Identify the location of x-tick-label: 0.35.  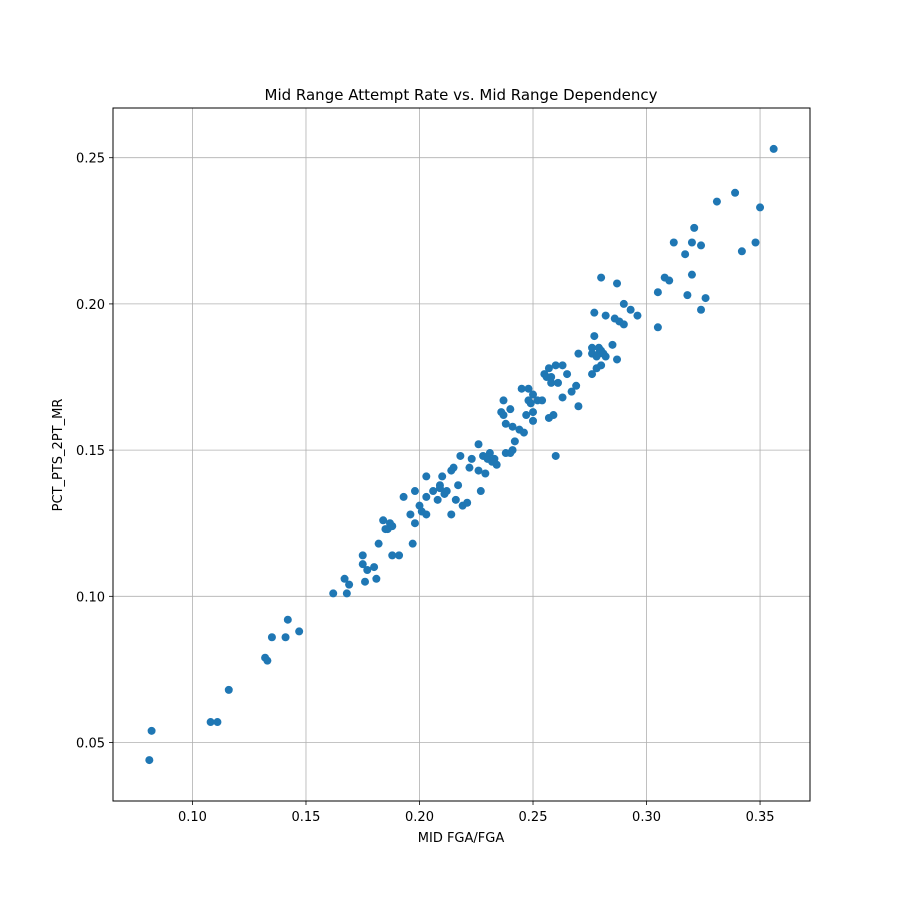
(760, 817).